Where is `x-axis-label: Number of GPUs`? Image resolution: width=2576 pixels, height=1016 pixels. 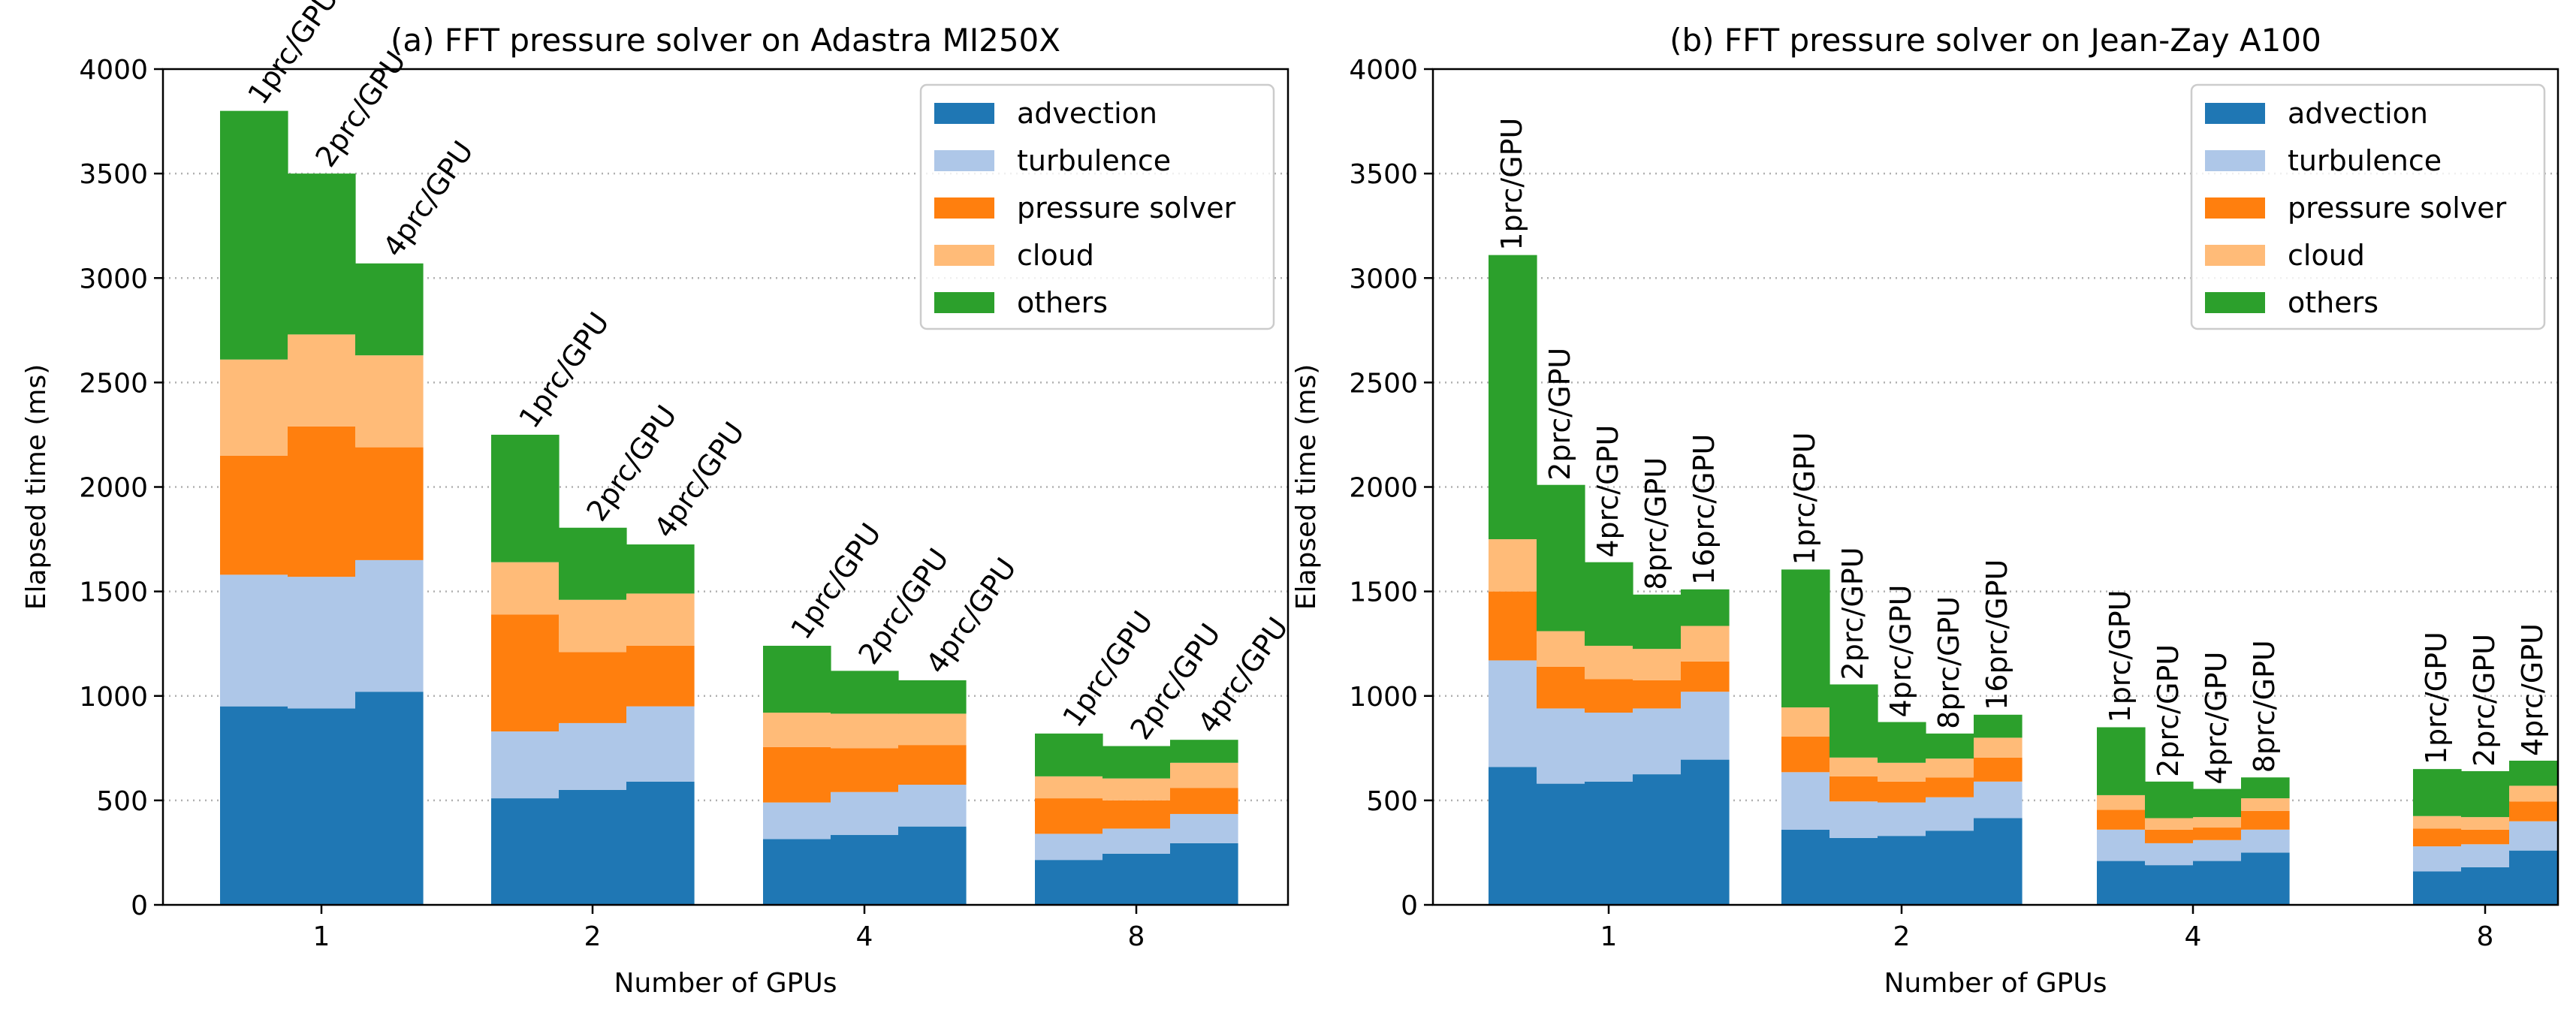
x-axis-label: Number of GPUs is located at coordinates (1995, 983).